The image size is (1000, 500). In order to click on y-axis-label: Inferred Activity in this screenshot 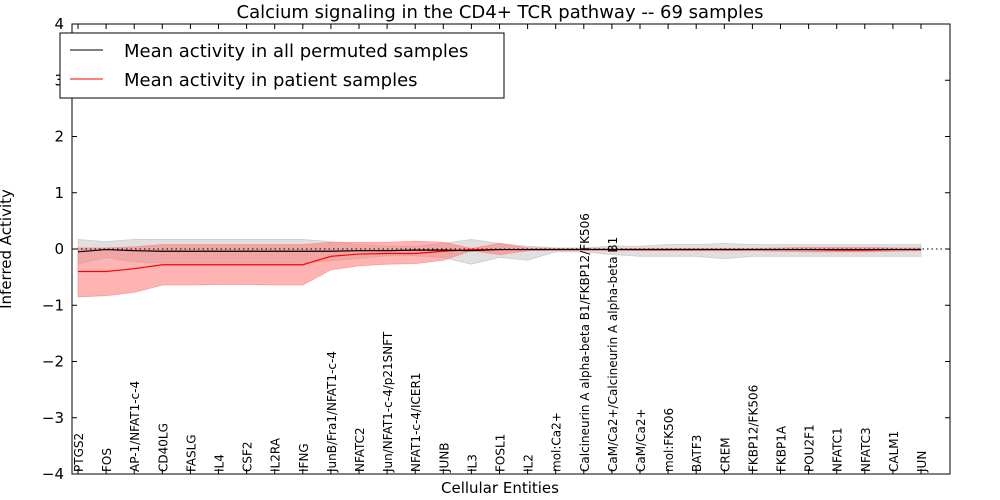, I will do `click(7, 249)`.